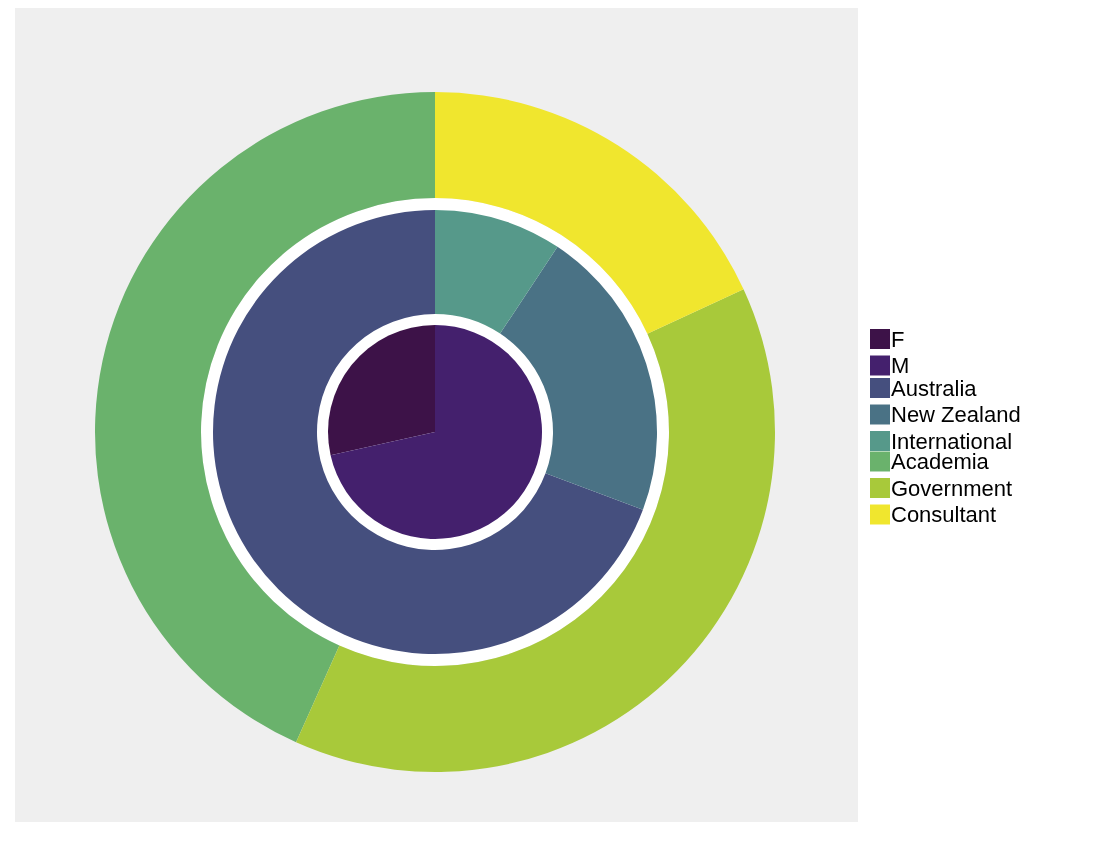 The image size is (1099, 850). I want to click on legend-label: New Zealand, so click(956, 414).